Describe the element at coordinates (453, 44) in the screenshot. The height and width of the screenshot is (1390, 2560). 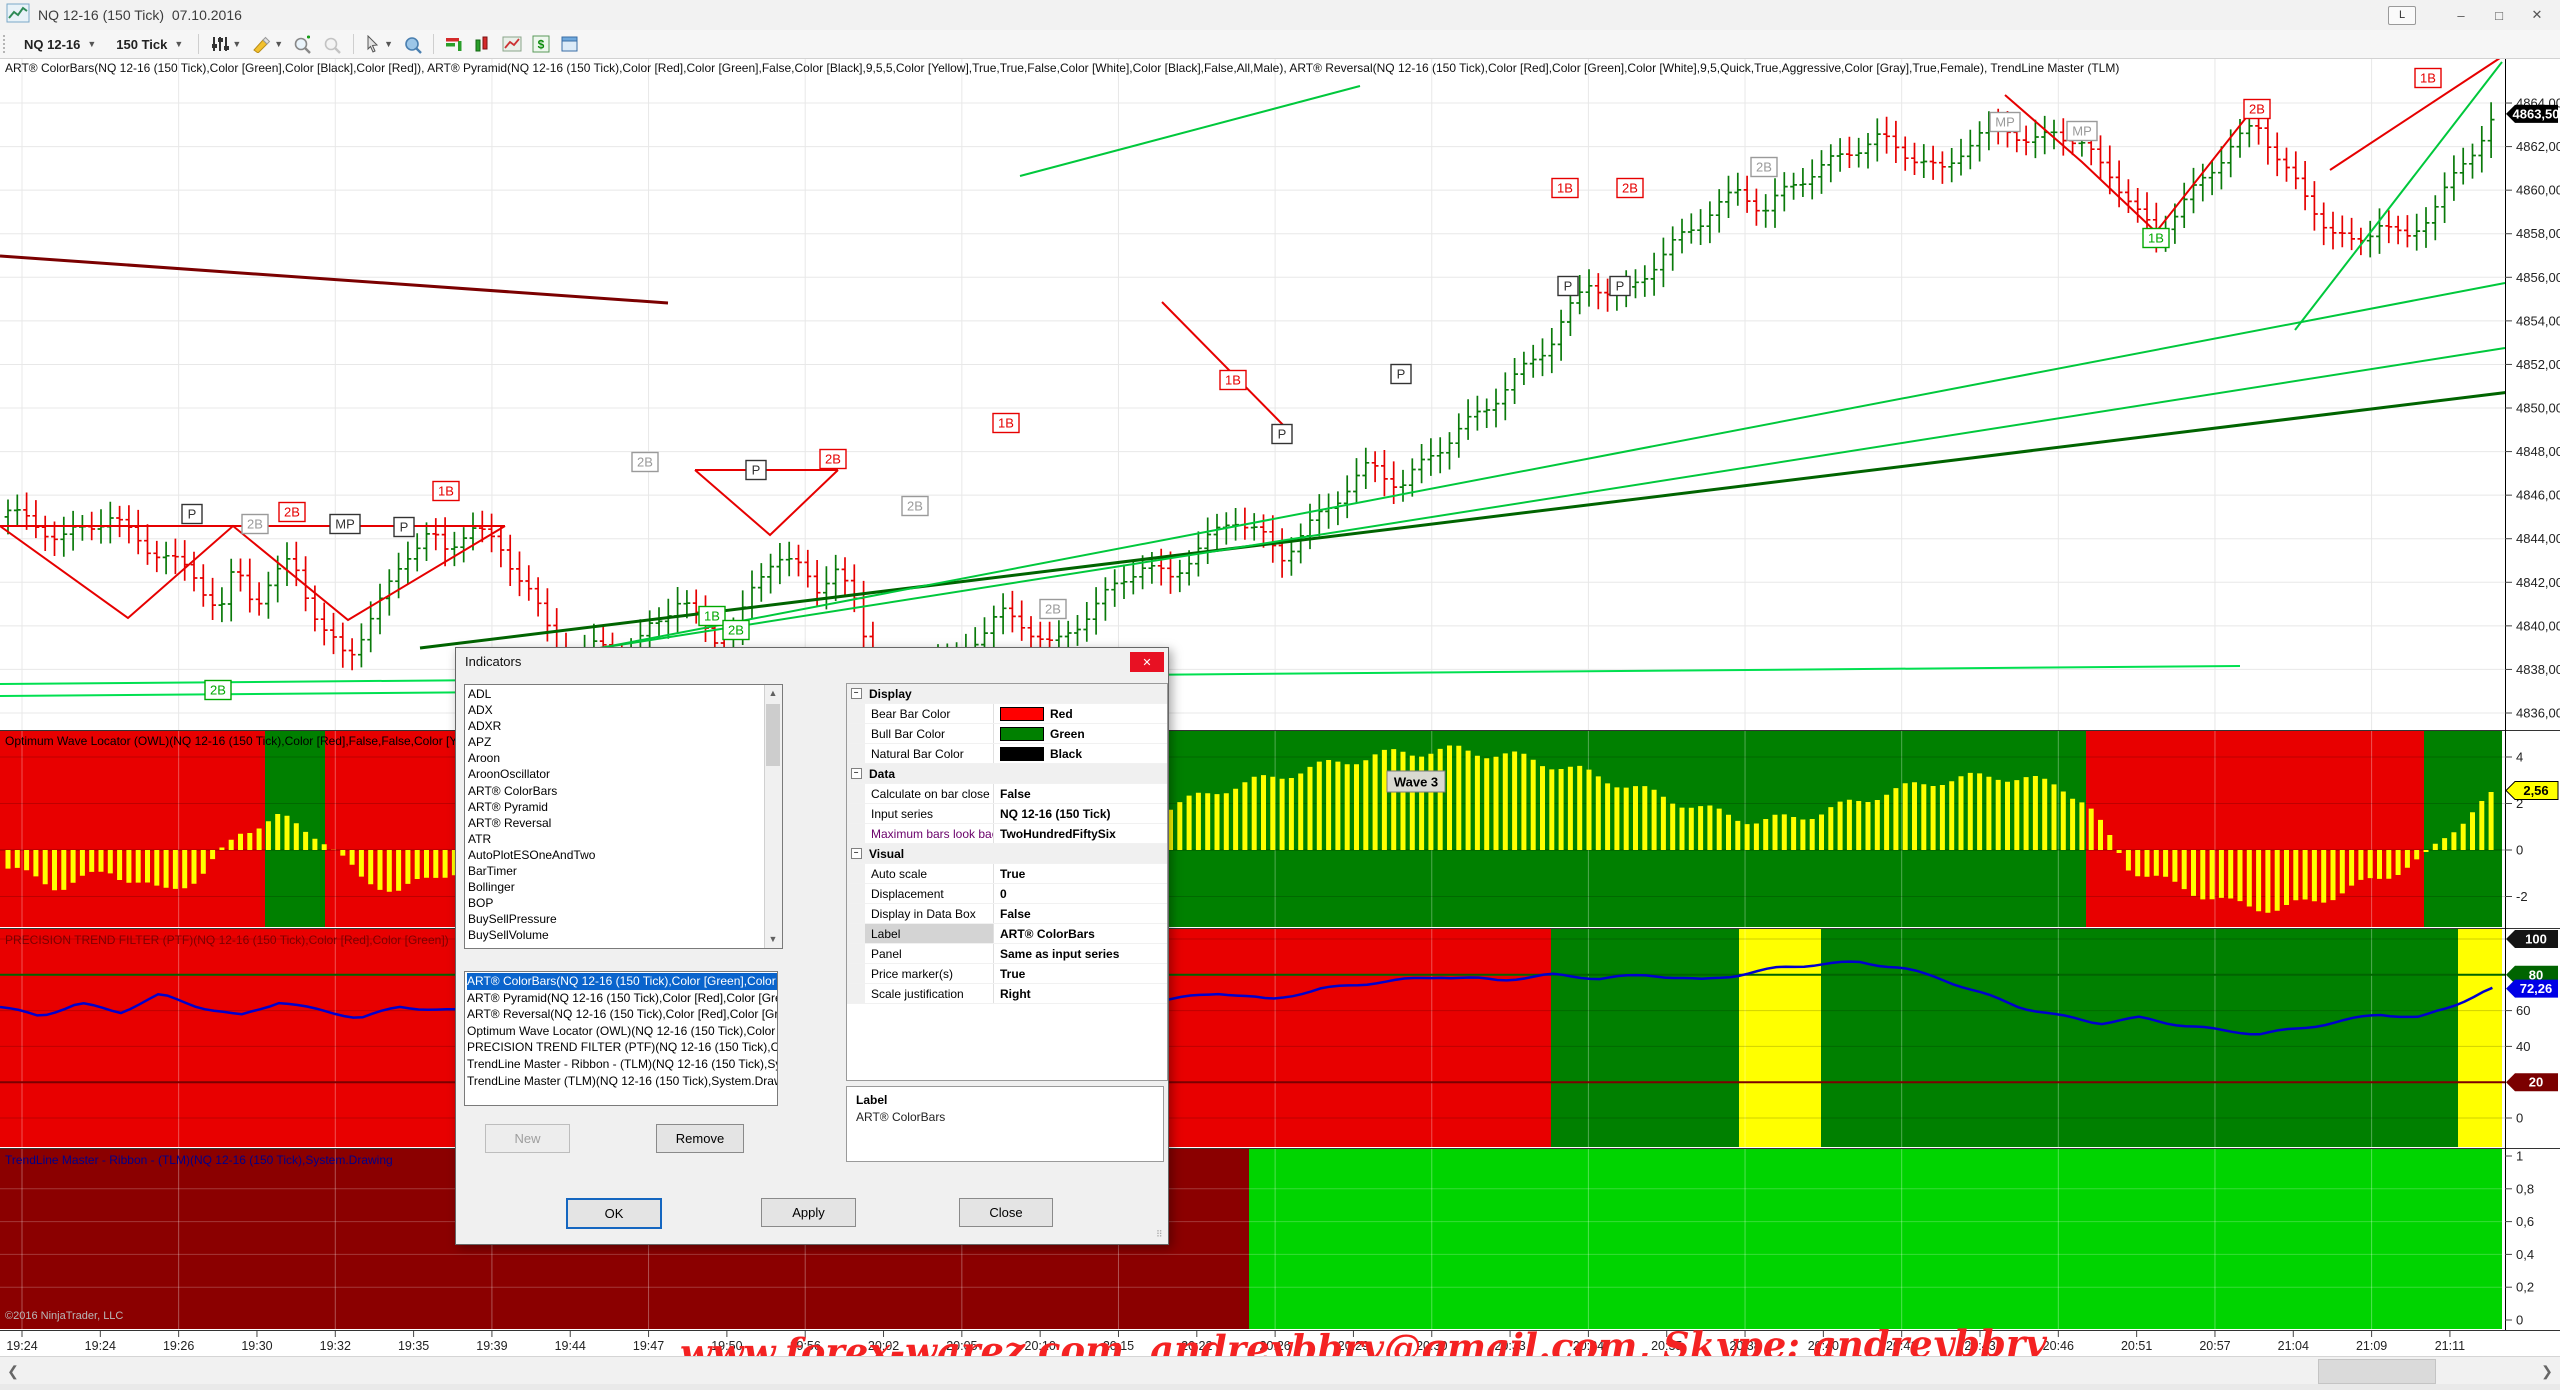
I see `market-analyzer-button` at that location.